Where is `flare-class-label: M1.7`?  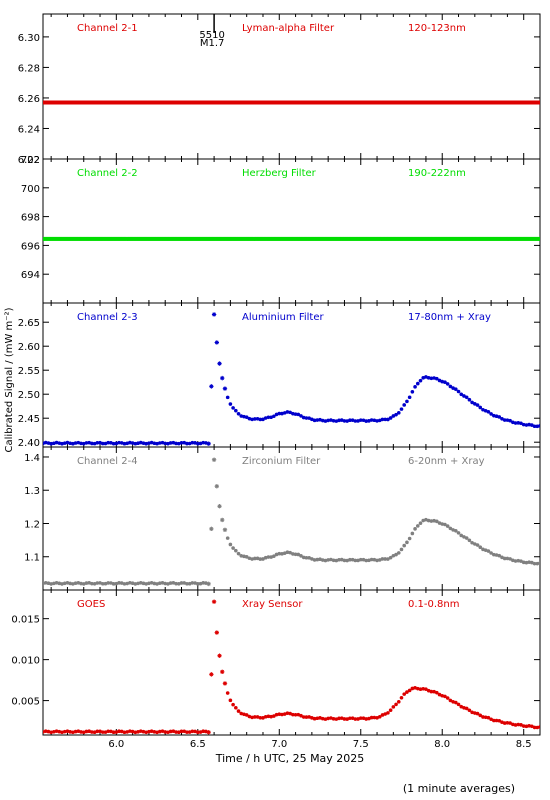
flare-class-label: M1.7 is located at coordinates (212, 43).